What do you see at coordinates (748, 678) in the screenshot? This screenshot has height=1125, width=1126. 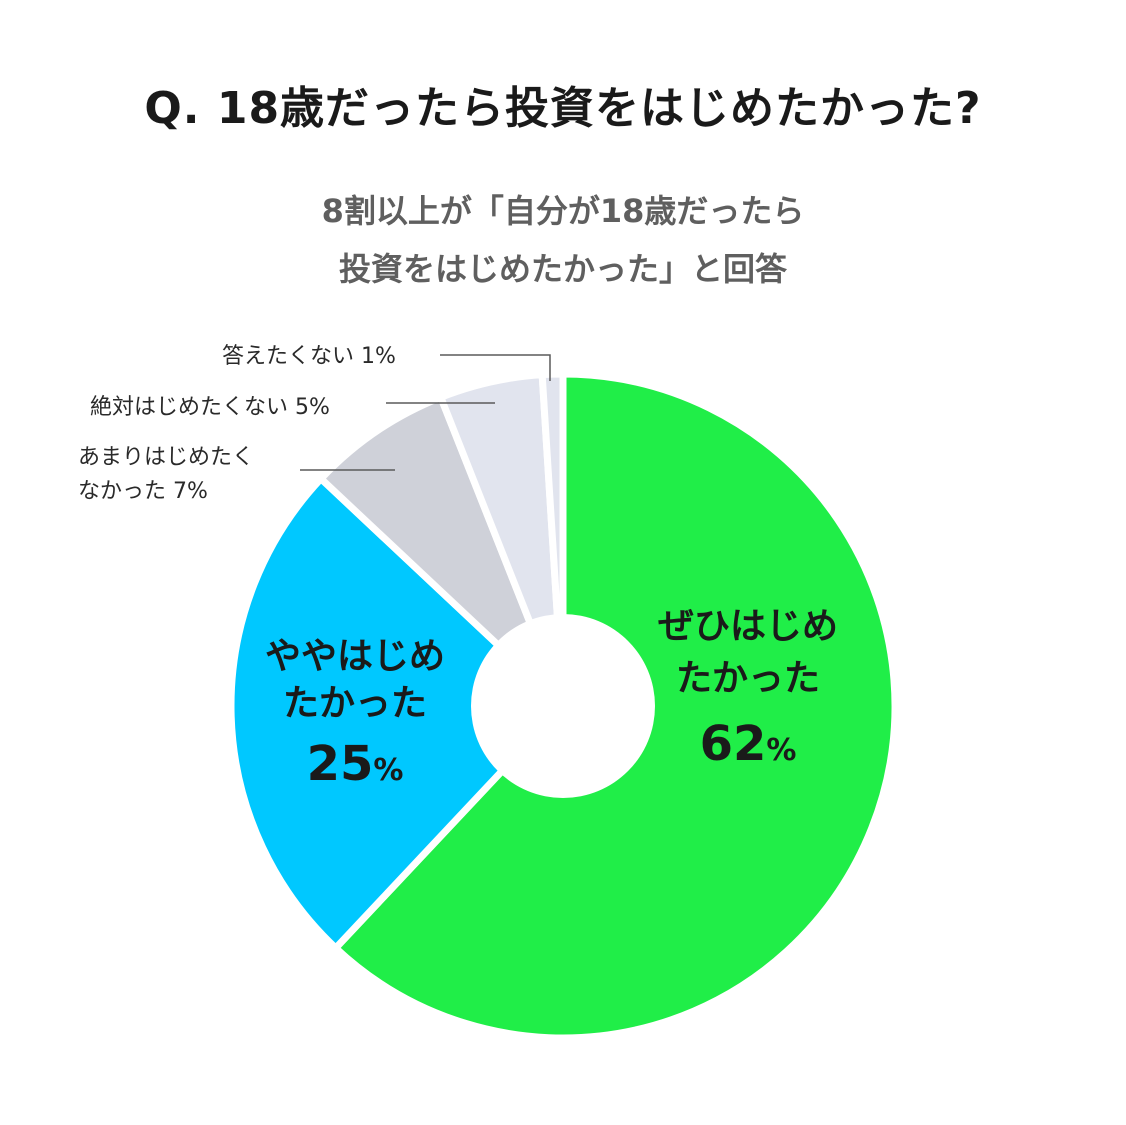 I see `slice-label-1-line-2: たかった` at bounding box center [748, 678].